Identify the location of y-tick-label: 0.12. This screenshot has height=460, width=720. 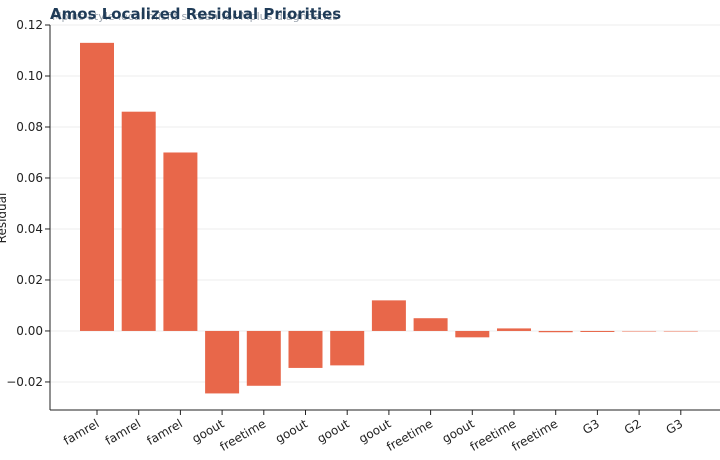
(29, 25).